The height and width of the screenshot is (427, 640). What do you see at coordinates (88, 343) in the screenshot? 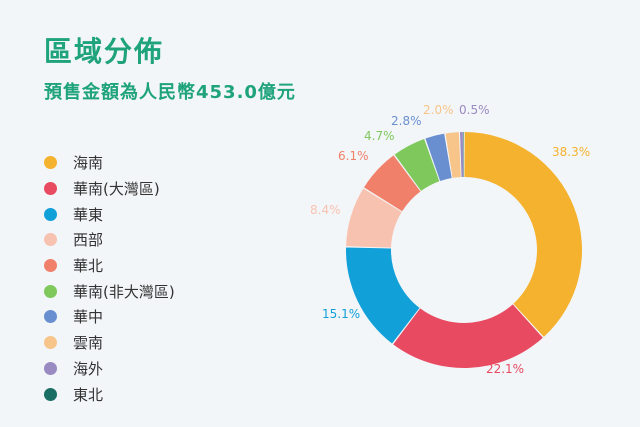
I see `legend-label: 雲南` at bounding box center [88, 343].